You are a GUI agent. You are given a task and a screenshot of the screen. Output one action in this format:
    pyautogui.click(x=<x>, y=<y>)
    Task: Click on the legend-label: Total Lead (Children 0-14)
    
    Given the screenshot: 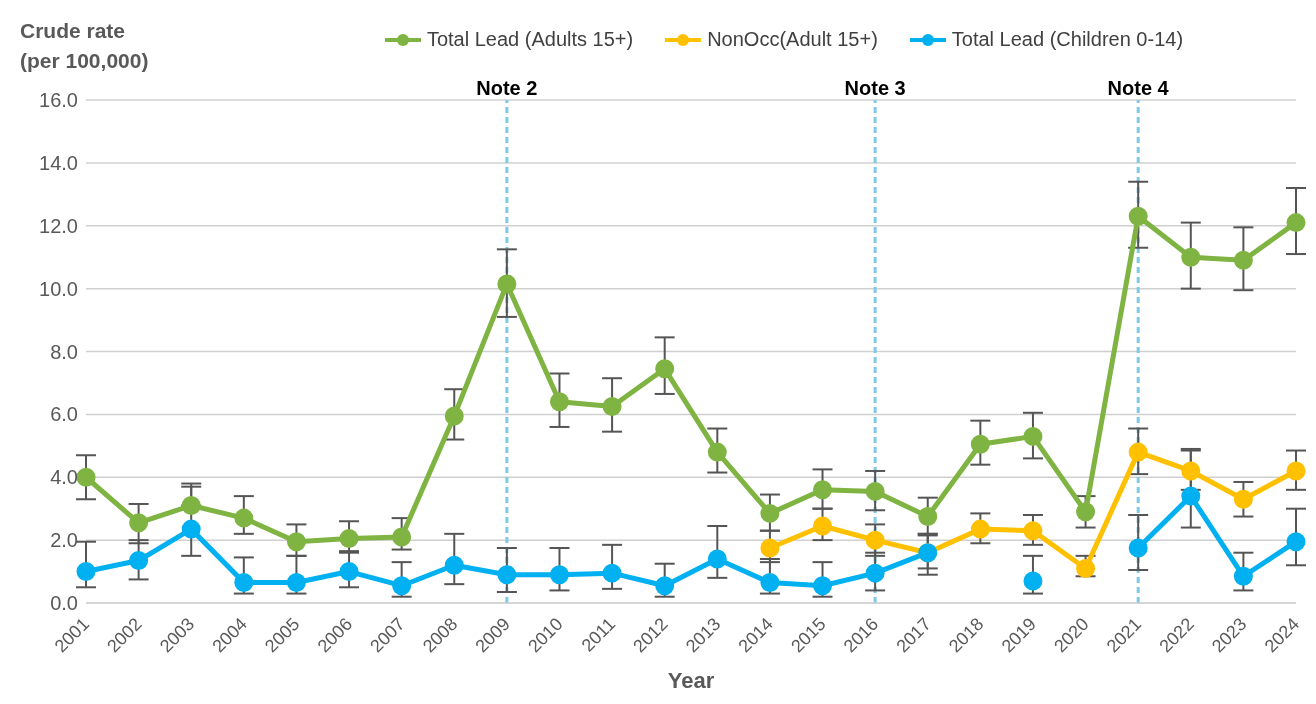 What is the action you would take?
    pyautogui.click(x=1067, y=39)
    